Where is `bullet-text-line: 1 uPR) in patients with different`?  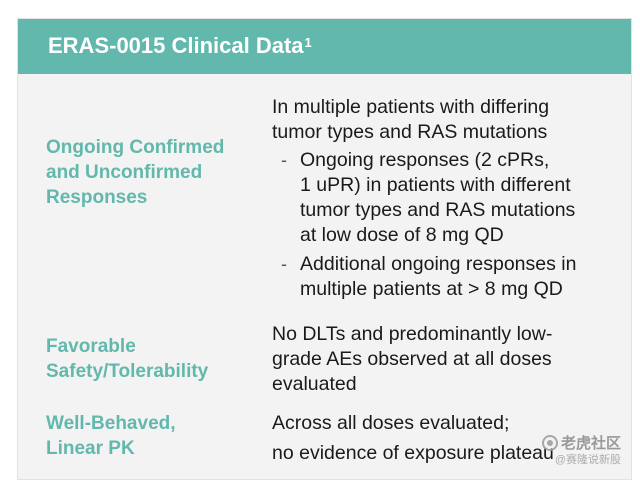 bullet-text-line: 1 uPR) in patients with different is located at coordinates (435, 185).